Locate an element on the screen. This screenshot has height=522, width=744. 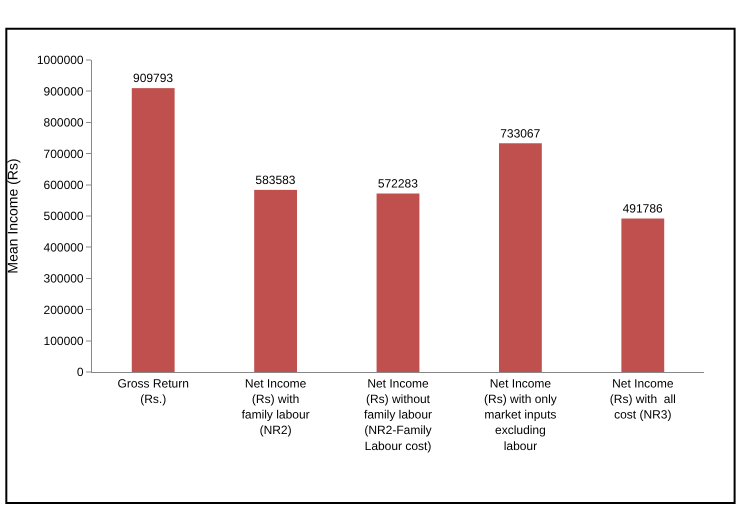
x-tick-label: Gross Return (Rs.) is located at coordinates (153, 391).